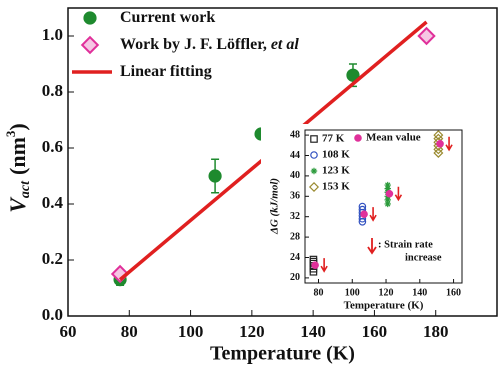  Describe the element at coordinates (393, 138) in the screenshot. I see `legend-label: Mean value` at that location.